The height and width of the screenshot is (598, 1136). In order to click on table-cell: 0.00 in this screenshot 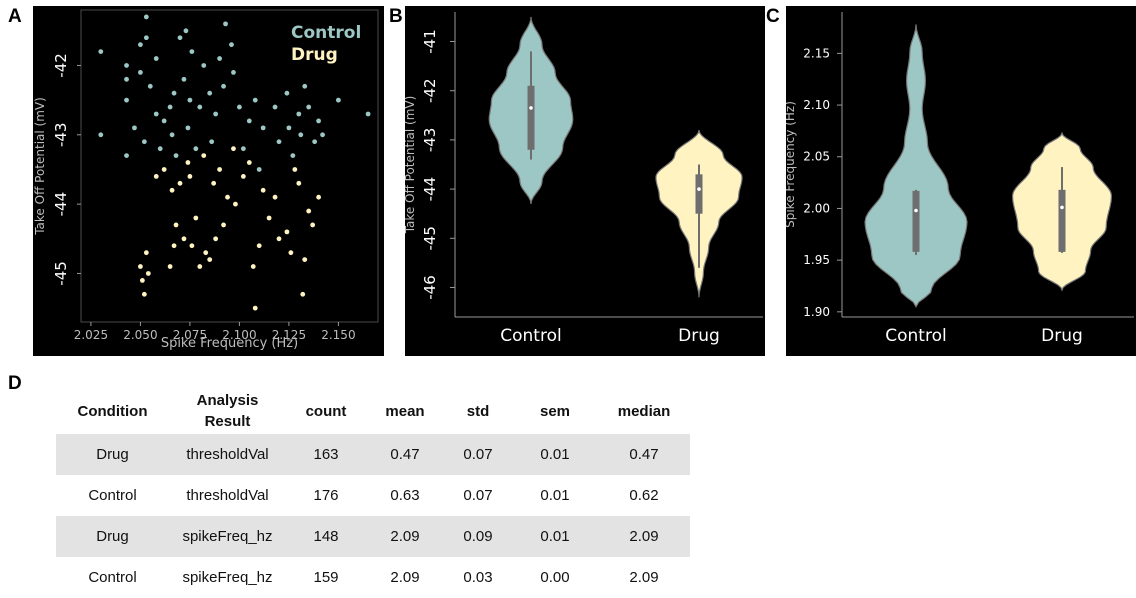, I will do `click(555, 577)`.